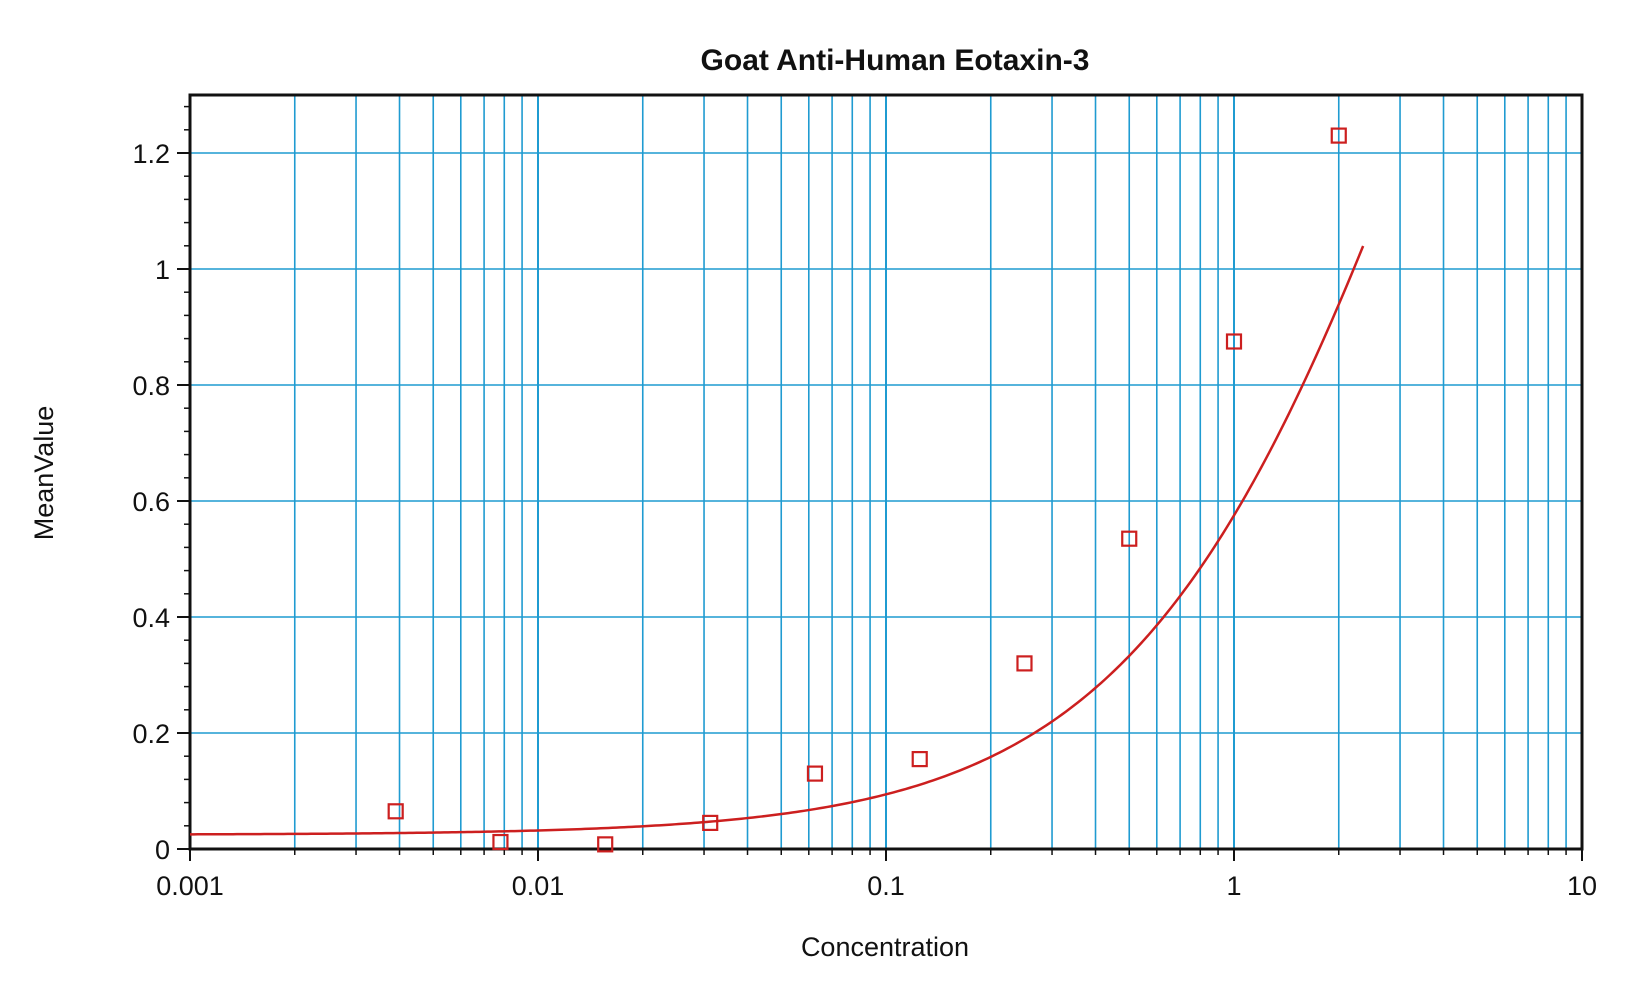 This screenshot has width=1635, height=985. Describe the element at coordinates (885, 947) in the screenshot. I see `x-axis-label: Concentration` at that location.